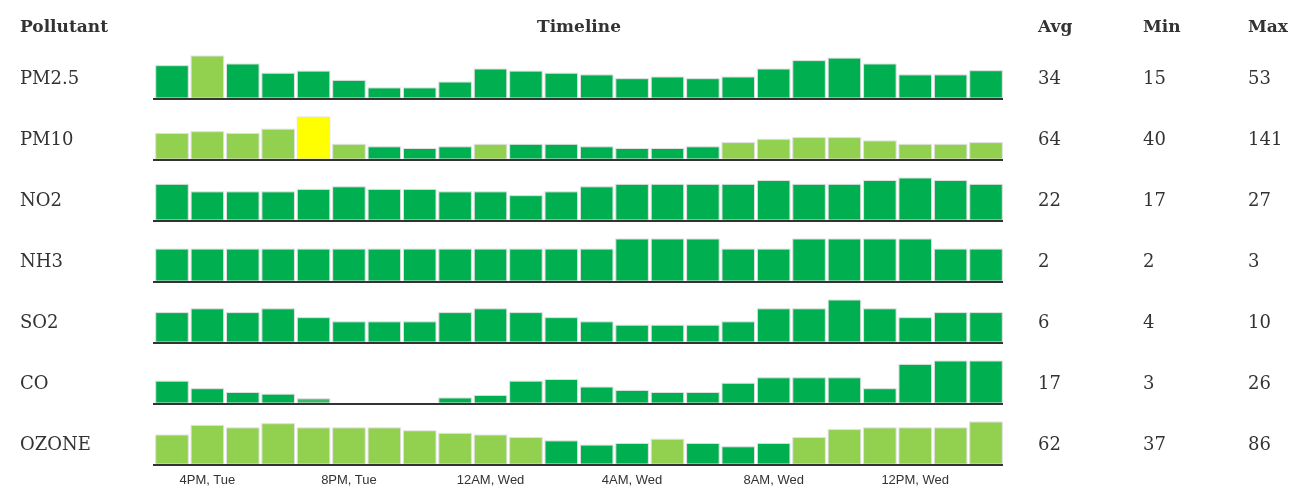 This screenshot has height=499, width=1307. I want to click on text: 40, so click(1154, 138).